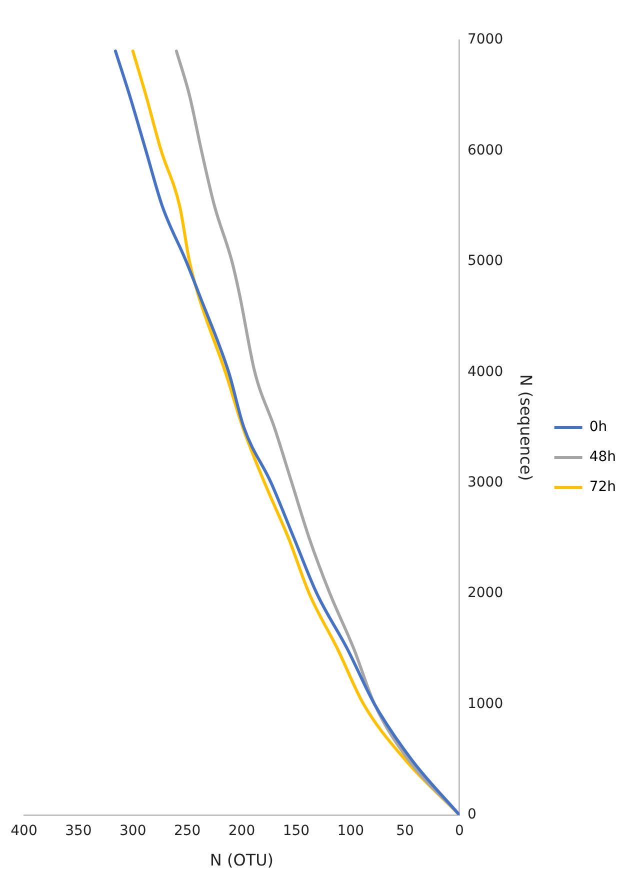  What do you see at coordinates (485, 150) in the screenshot?
I see `y-tick-label: 6000` at bounding box center [485, 150].